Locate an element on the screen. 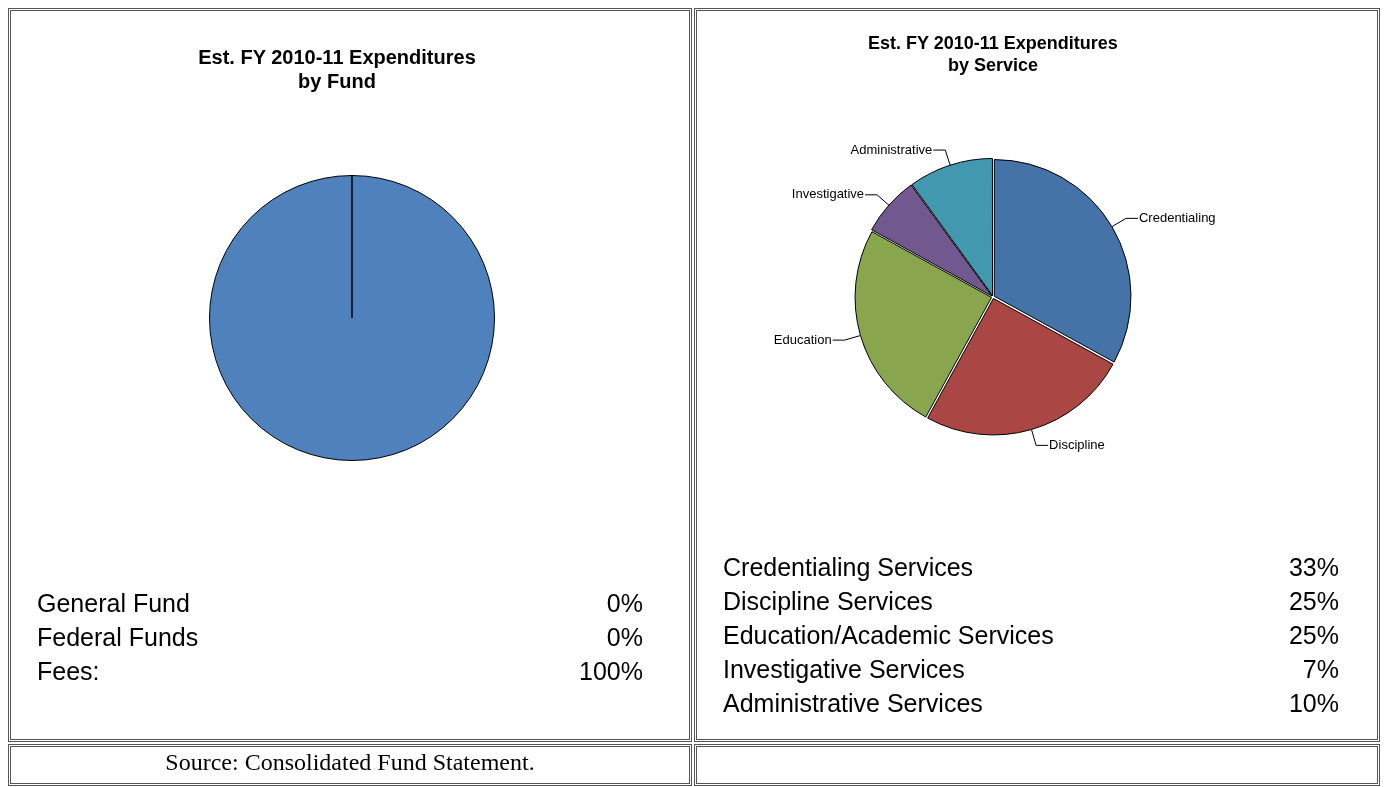  slice-label: Credentialing is located at coordinates (1177, 217).